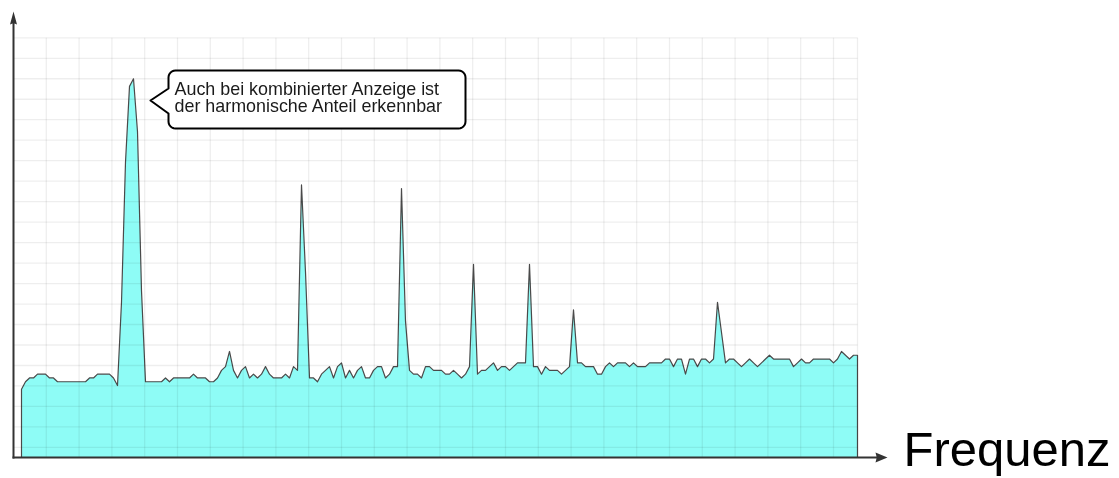 The image size is (1119, 478). What do you see at coordinates (308, 97) in the screenshot?
I see `annotation: Auch bei kombinierter Anzeige ist der harmonische Anteil erkennbar` at bounding box center [308, 97].